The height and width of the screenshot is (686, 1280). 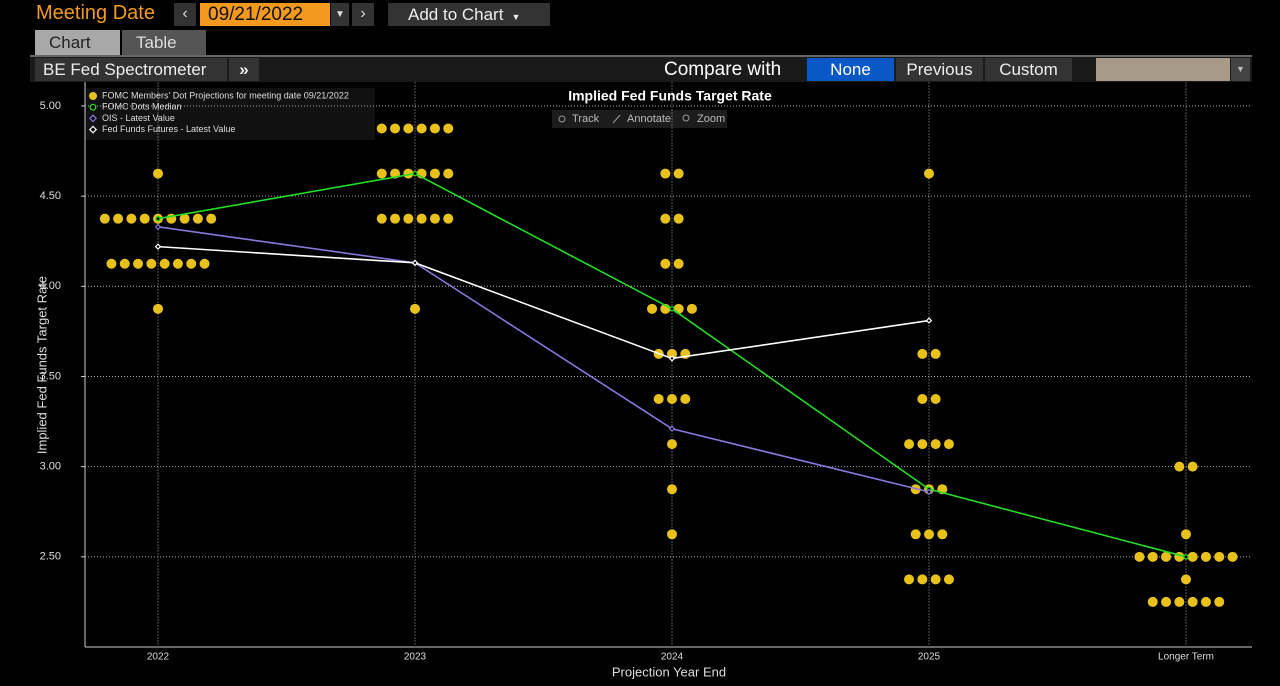 I want to click on tool-zoom: Zoom, so click(x=711, y=119).